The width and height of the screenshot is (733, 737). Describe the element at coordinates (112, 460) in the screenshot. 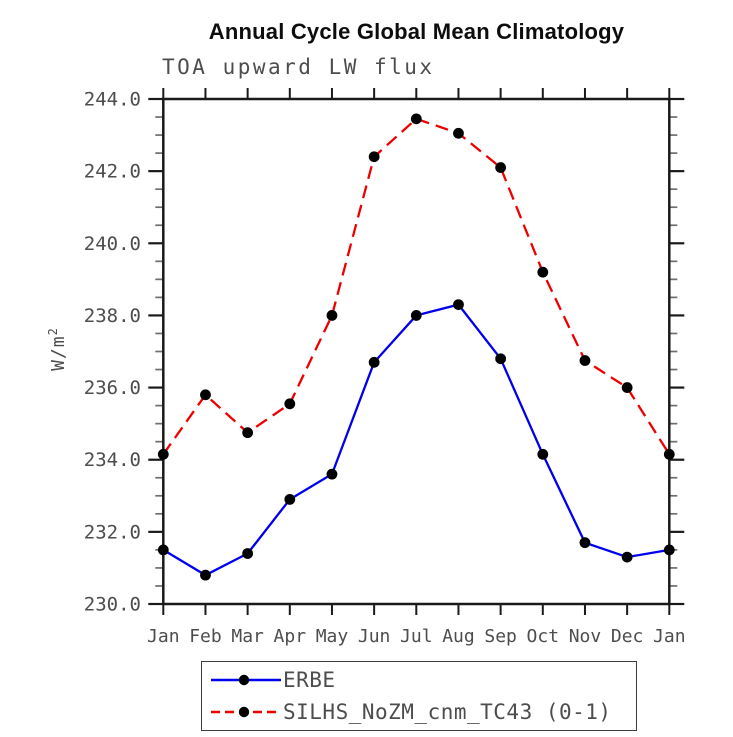

I see `y-tick-label: 234.0` at that location.